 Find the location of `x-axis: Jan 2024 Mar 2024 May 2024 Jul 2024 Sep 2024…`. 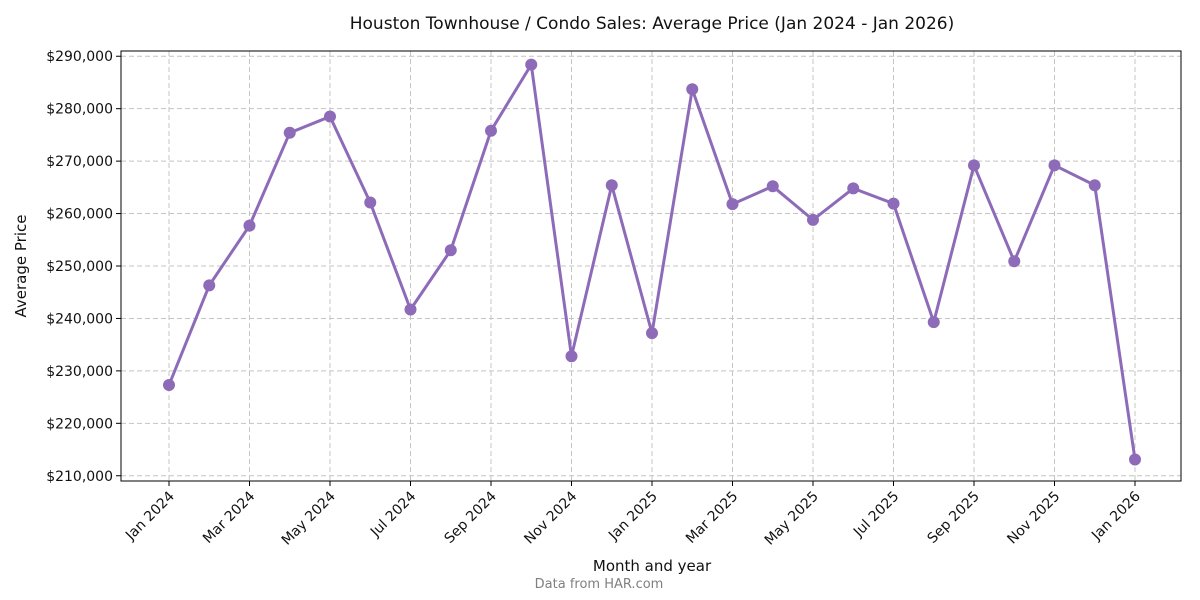

x-axis: Jan 2024 Mar 2024 May 2024 Jul 2024 Sep 2024… is located at coordinates (633, 515).